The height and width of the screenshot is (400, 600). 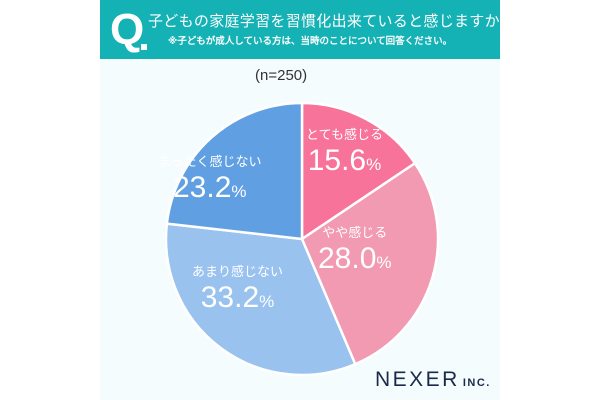 I want to click on question-title: 子どもの家庭学習を習慣化出来ていると感じますか？, so click(x=332, y=21).